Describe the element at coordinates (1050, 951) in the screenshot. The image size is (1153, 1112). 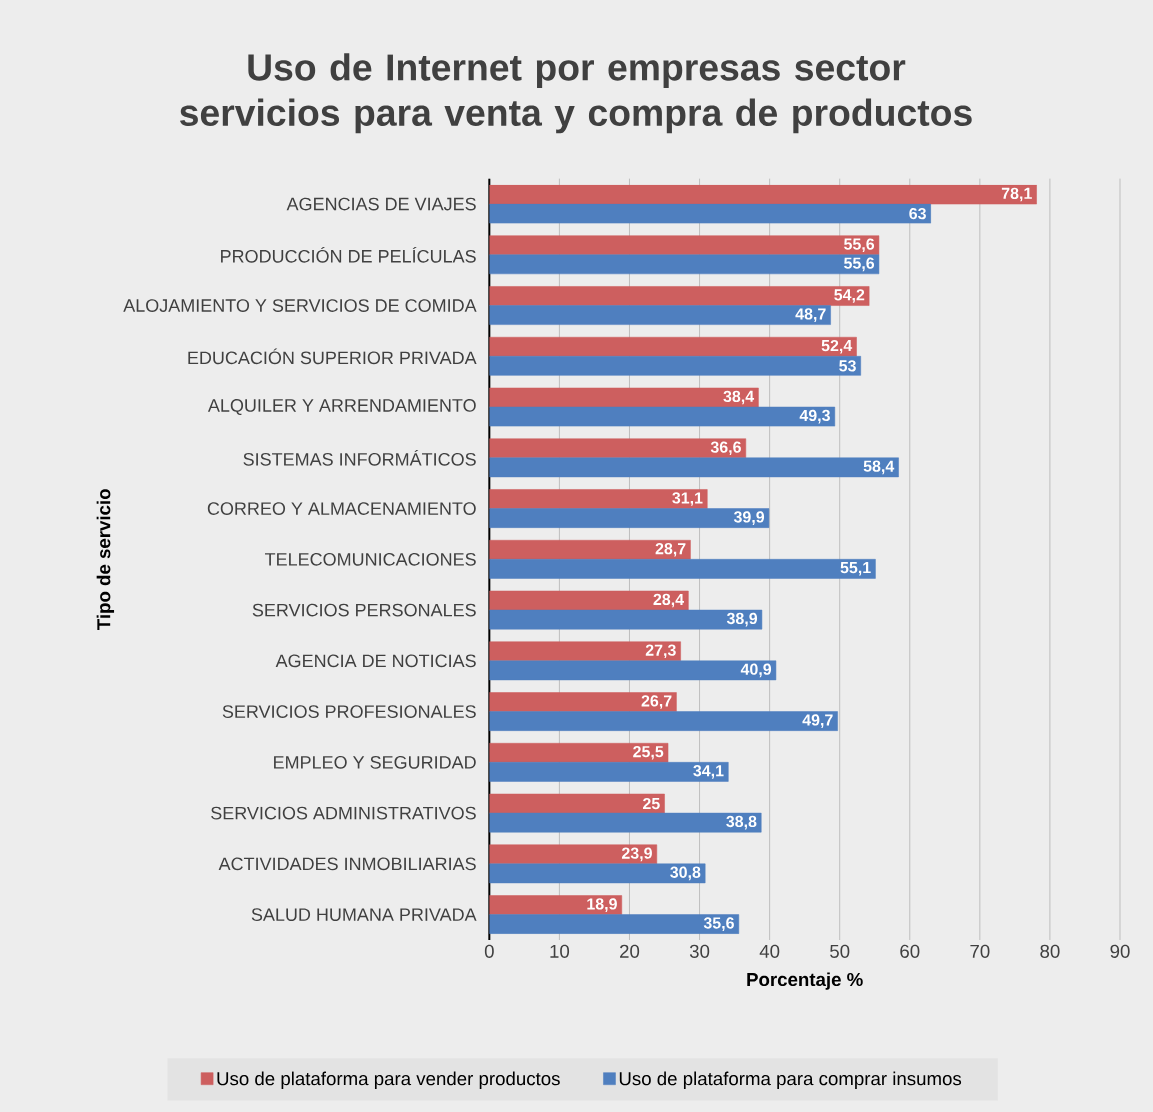
I see `x-tick-label: 80` at that location.